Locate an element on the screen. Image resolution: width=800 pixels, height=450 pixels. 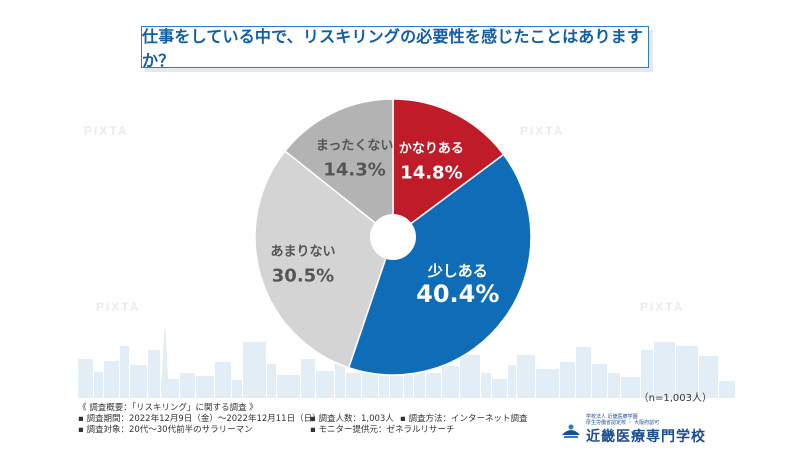
logo-school-name: 近畿医療専門学校 is located at coordinates (646, 437).